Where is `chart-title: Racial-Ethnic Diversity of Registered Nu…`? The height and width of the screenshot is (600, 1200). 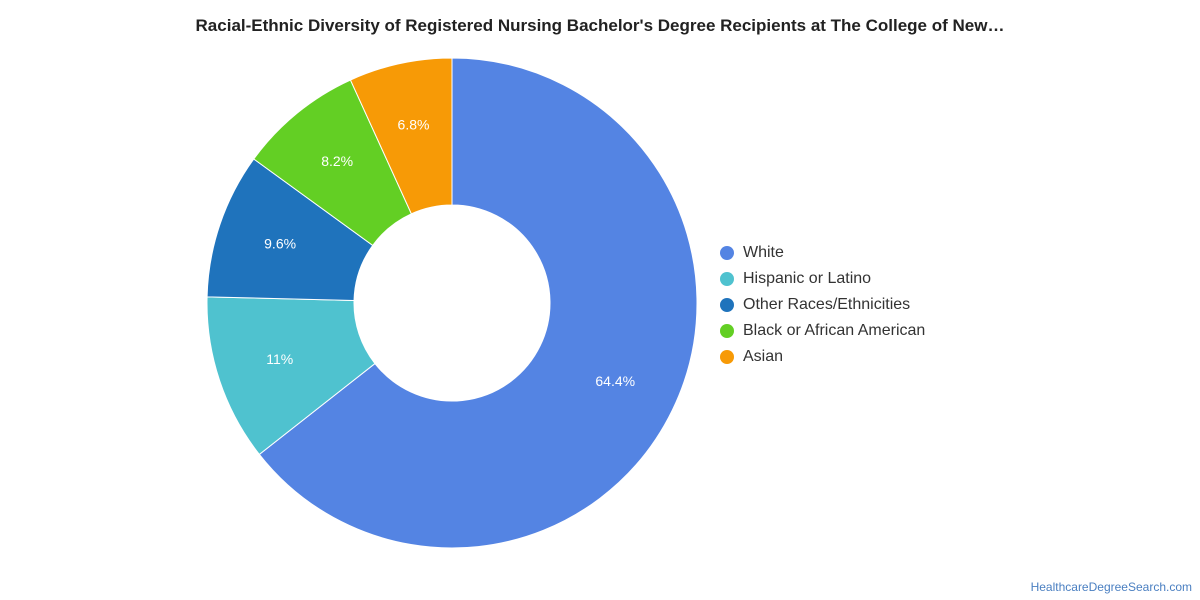
chart-title: Racial-Ethnic Diversity of Registered Nu… is located at coordinates (600, 25).